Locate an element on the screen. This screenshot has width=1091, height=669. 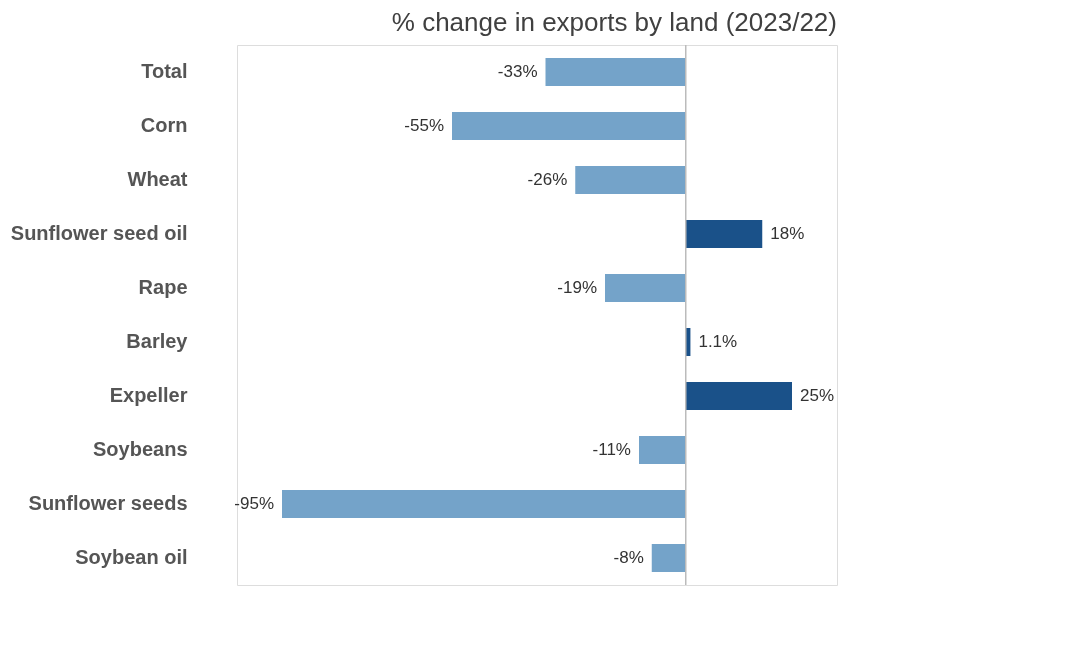
y-tick-label: Total is located at coordinates (164, 71).